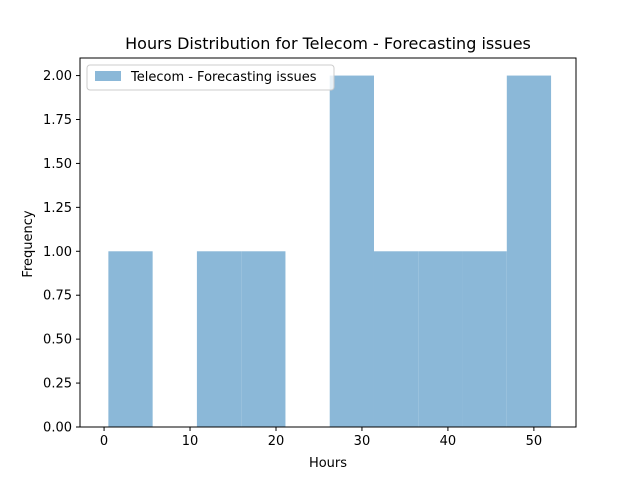 The height and width of the screenshot is (480, 640). What do you see at coordinates (57, 76) in the screenshot?
I see `y-tick-label: 2.00` at bounding box center [57, 76].